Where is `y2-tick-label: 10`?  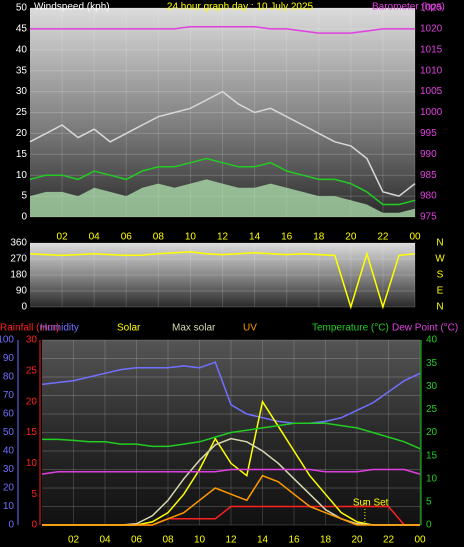
y2-tick-label: 10 is located at coordinates (432, 478).